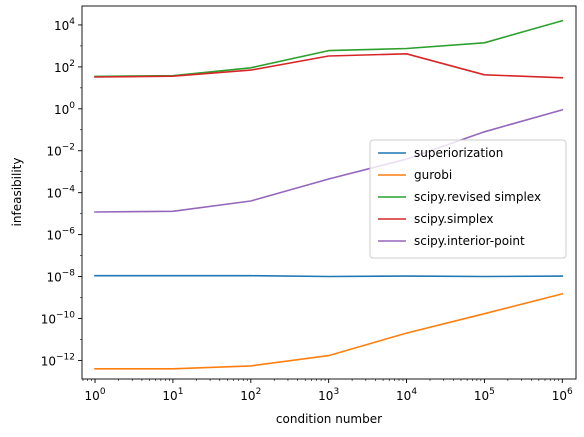 Image resolution: width=584 pixels, height=437 pixels. Describe the element at coordinates (69, 190) in the screenshot. I see `y-tick-label-exponent: −4` at that location.